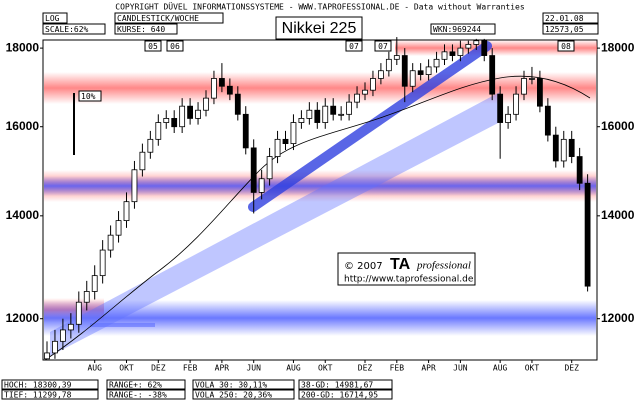  What do you see at coordinates (141, 29) in the screenshot?
I see `kurse: KURSE: 640` at bounding box center [141, 29].